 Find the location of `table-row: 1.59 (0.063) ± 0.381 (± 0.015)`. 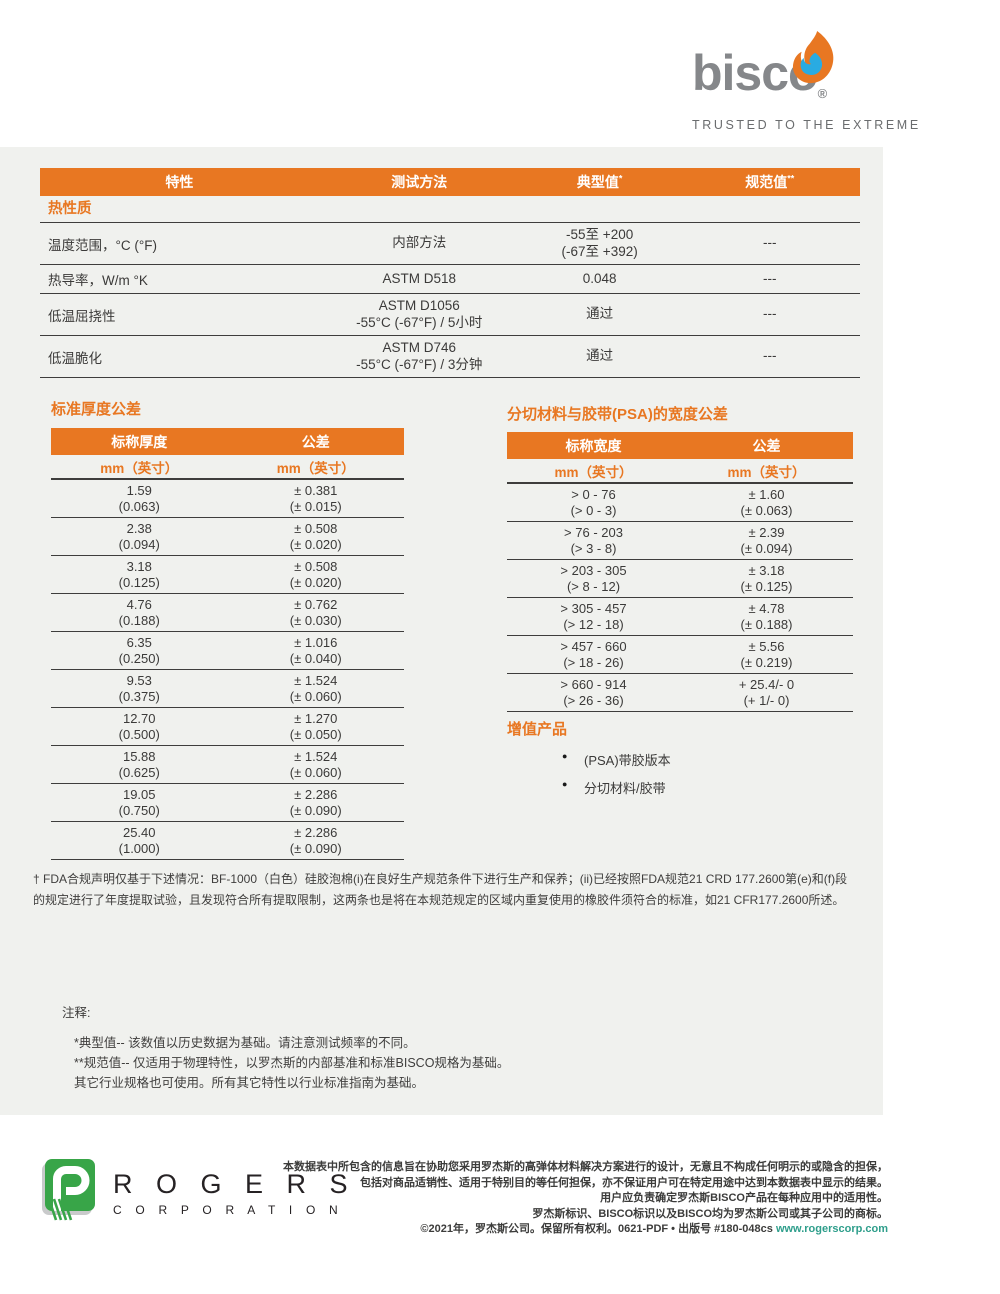

table-row: 1.59 (0.063) ± 0.381 (± 0.015) is located at coordinates (227, 499).